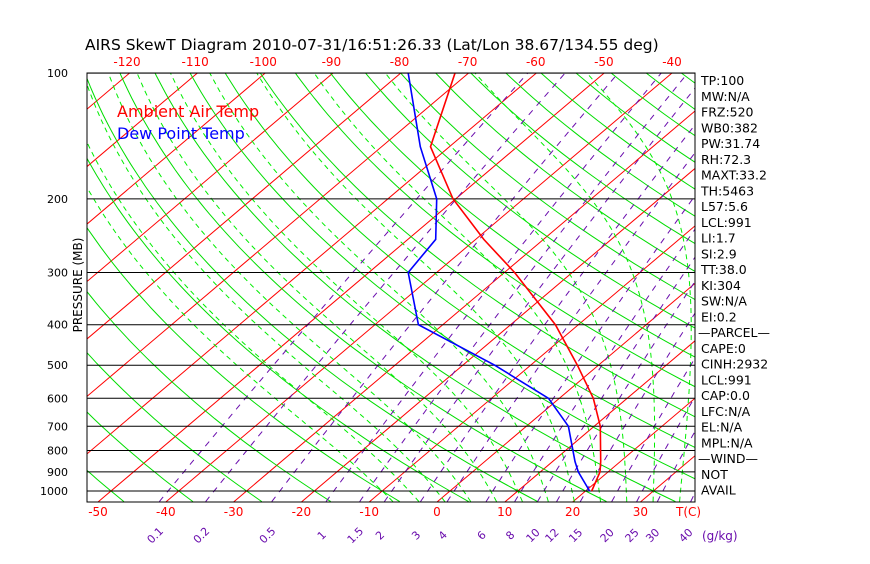 Image resolution: width=870 pixels, height=564 pixels. I want to click on sounding-index-label: LI:1.7, so click(718, 238).